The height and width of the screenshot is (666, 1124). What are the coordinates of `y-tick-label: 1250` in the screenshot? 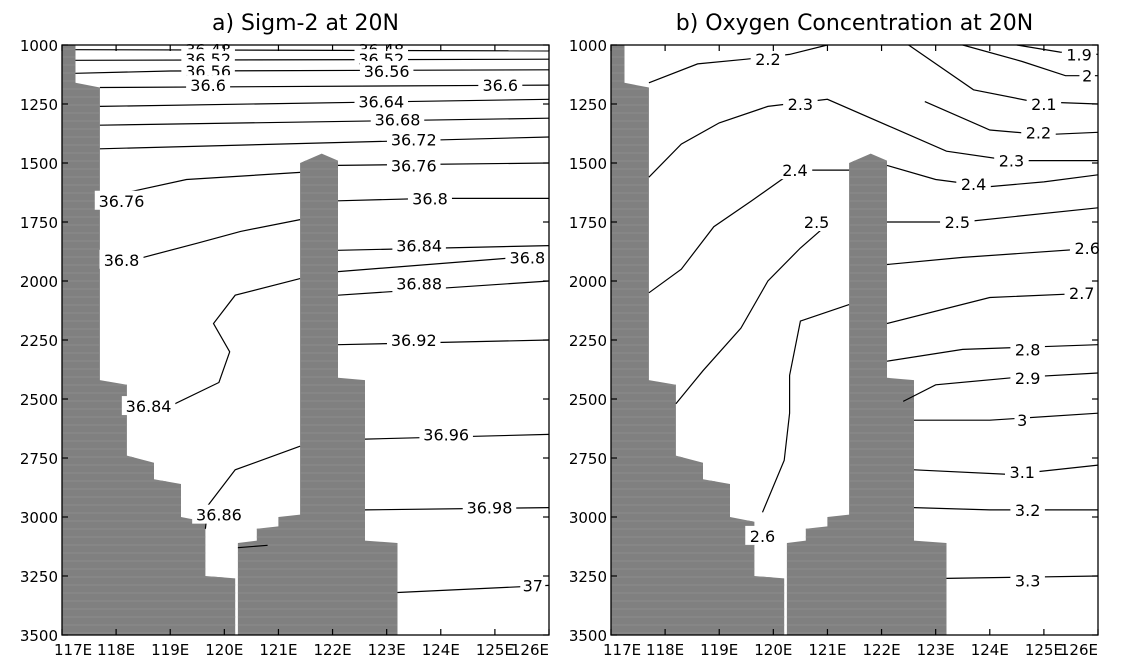 It's located at (588, 105).